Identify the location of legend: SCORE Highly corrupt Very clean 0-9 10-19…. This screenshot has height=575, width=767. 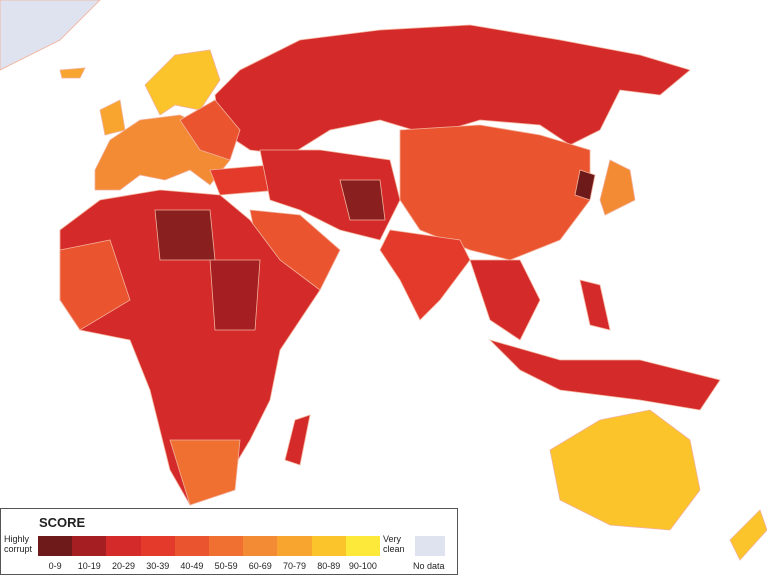
(229, 541).